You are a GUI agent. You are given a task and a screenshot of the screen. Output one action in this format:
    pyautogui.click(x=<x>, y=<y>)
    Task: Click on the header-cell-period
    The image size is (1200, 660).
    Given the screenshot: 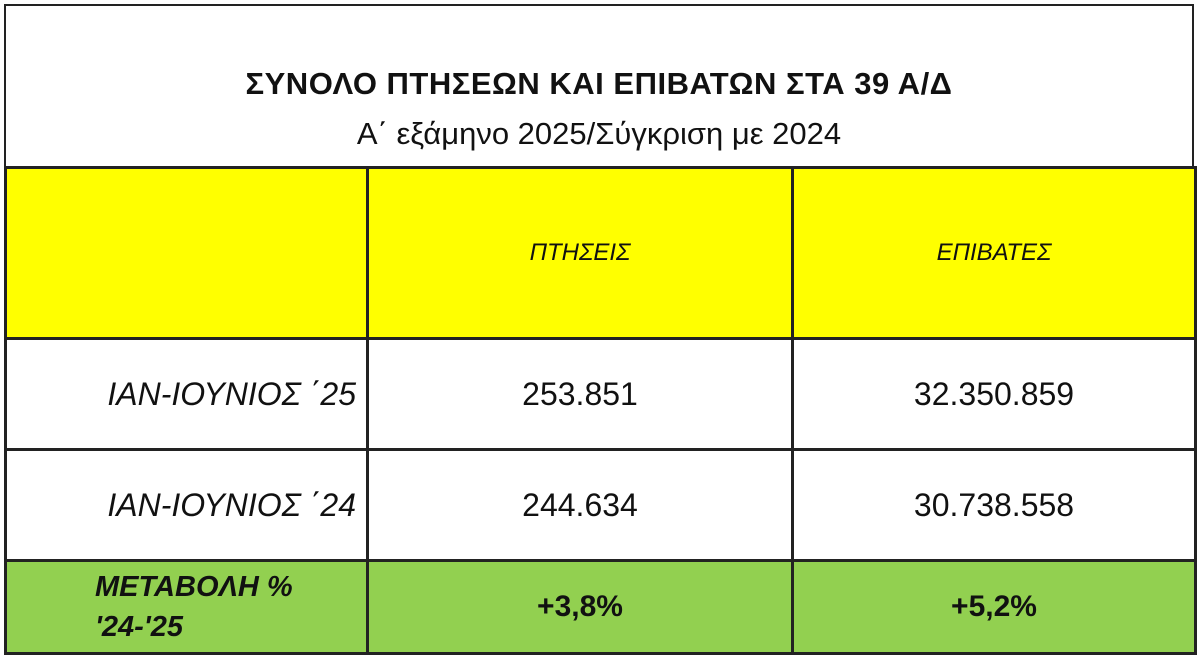 What is the action you would take?
    pyautogui.click(x=186, y=253)
    